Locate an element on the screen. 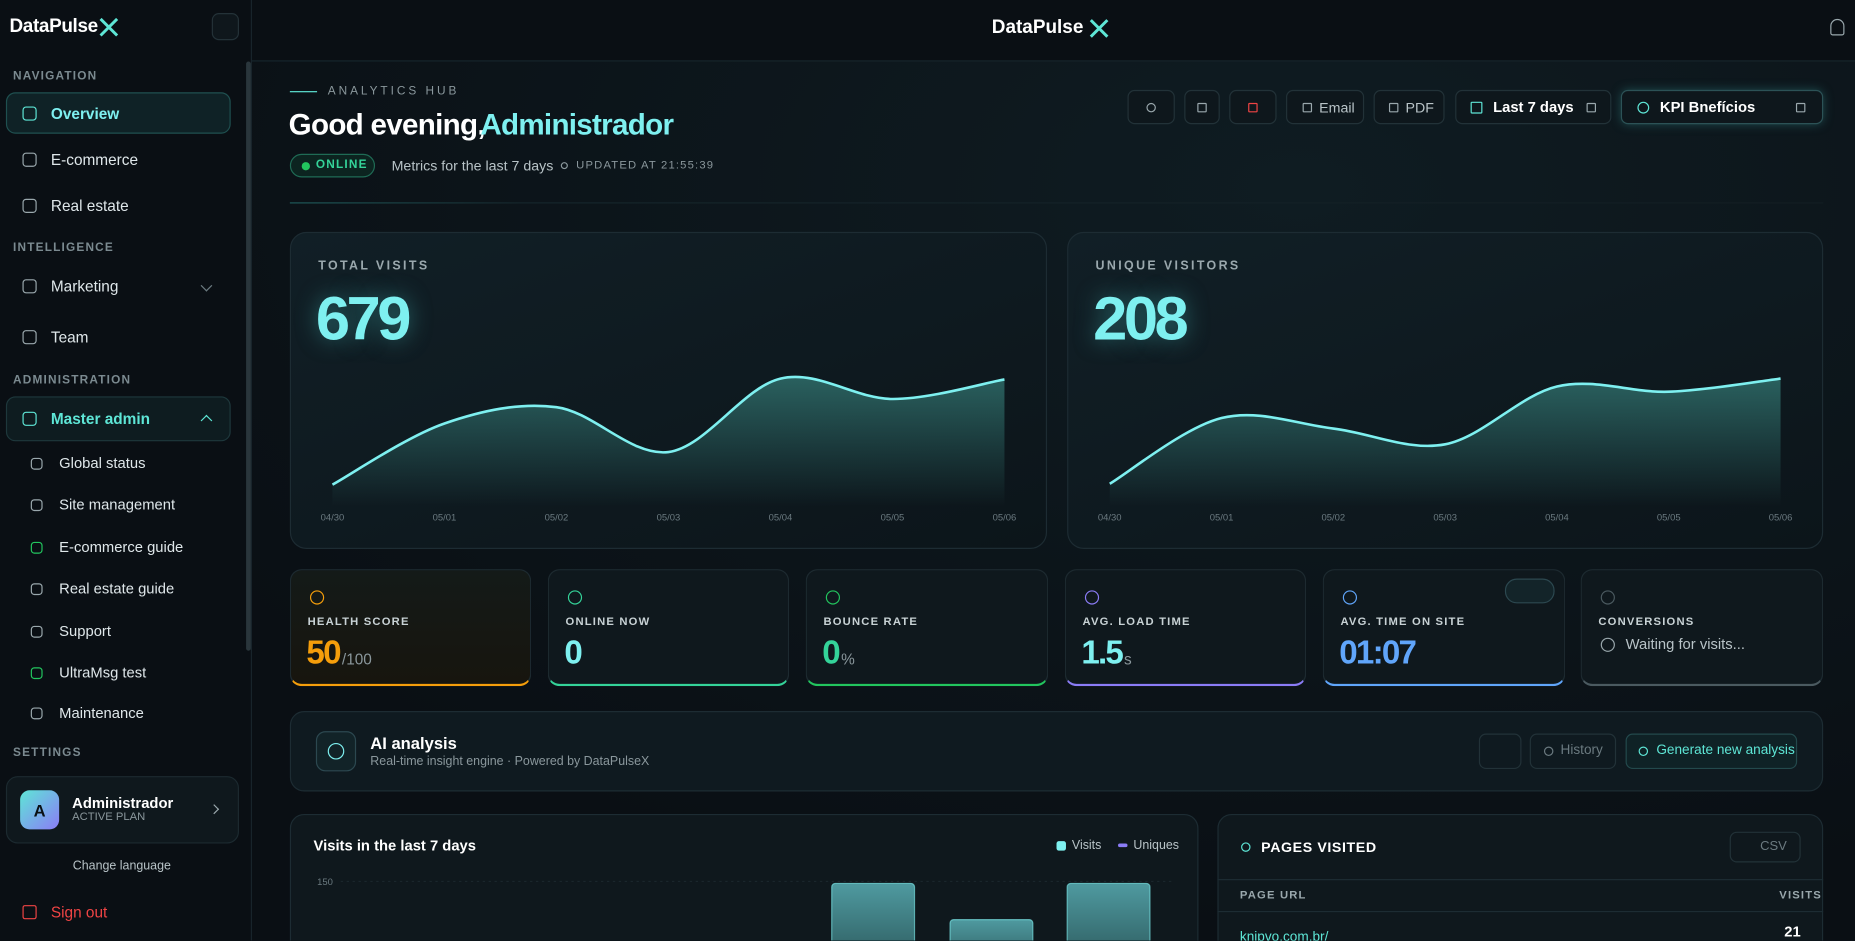 Image resolution: width=1855 pixels, height=941 pixels. email-button is located at coordinates (1325, 107).